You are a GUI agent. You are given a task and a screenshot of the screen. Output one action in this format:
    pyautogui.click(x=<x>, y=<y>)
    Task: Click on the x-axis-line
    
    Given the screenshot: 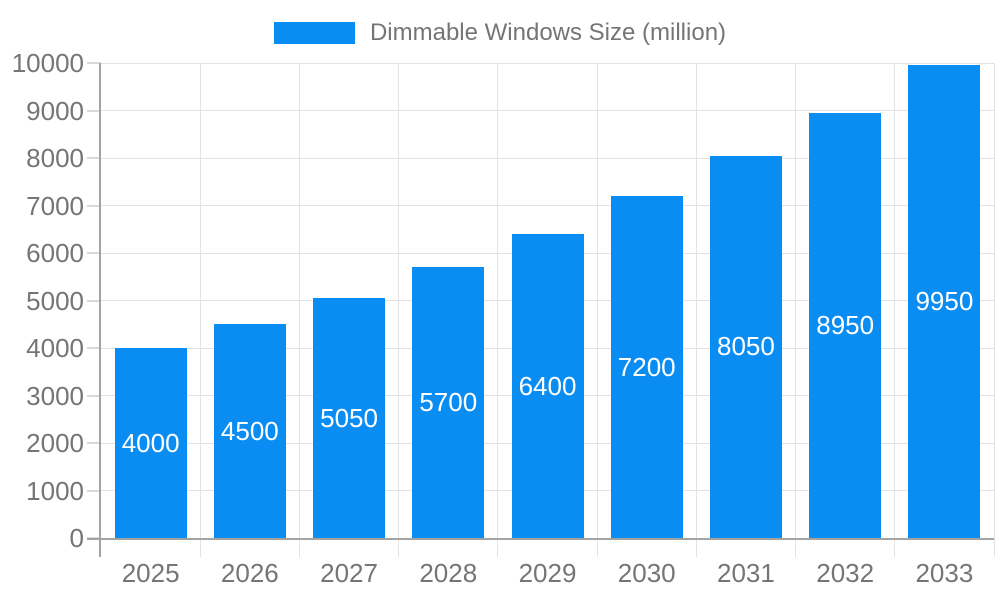 What is the action you would take?
    pyautogui.click(x=540, y=539)
    